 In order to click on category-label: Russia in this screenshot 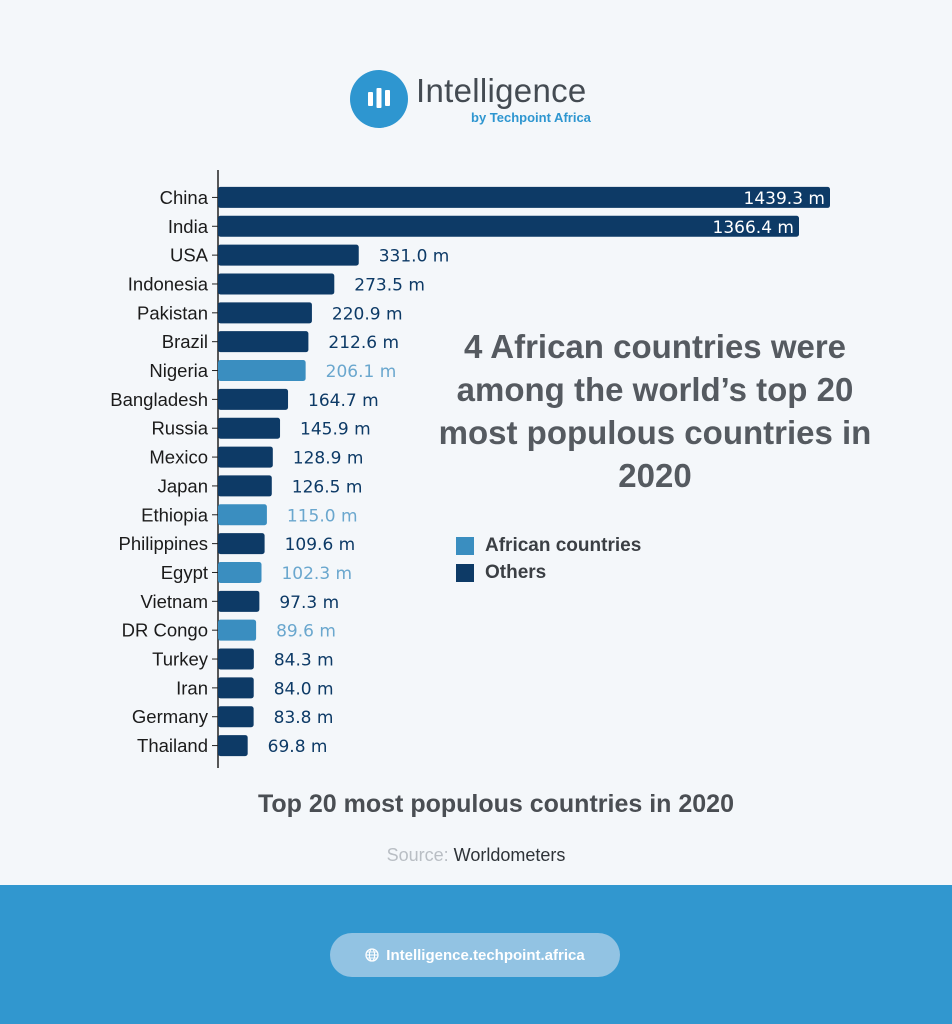, I will do `click(179, 428)`.